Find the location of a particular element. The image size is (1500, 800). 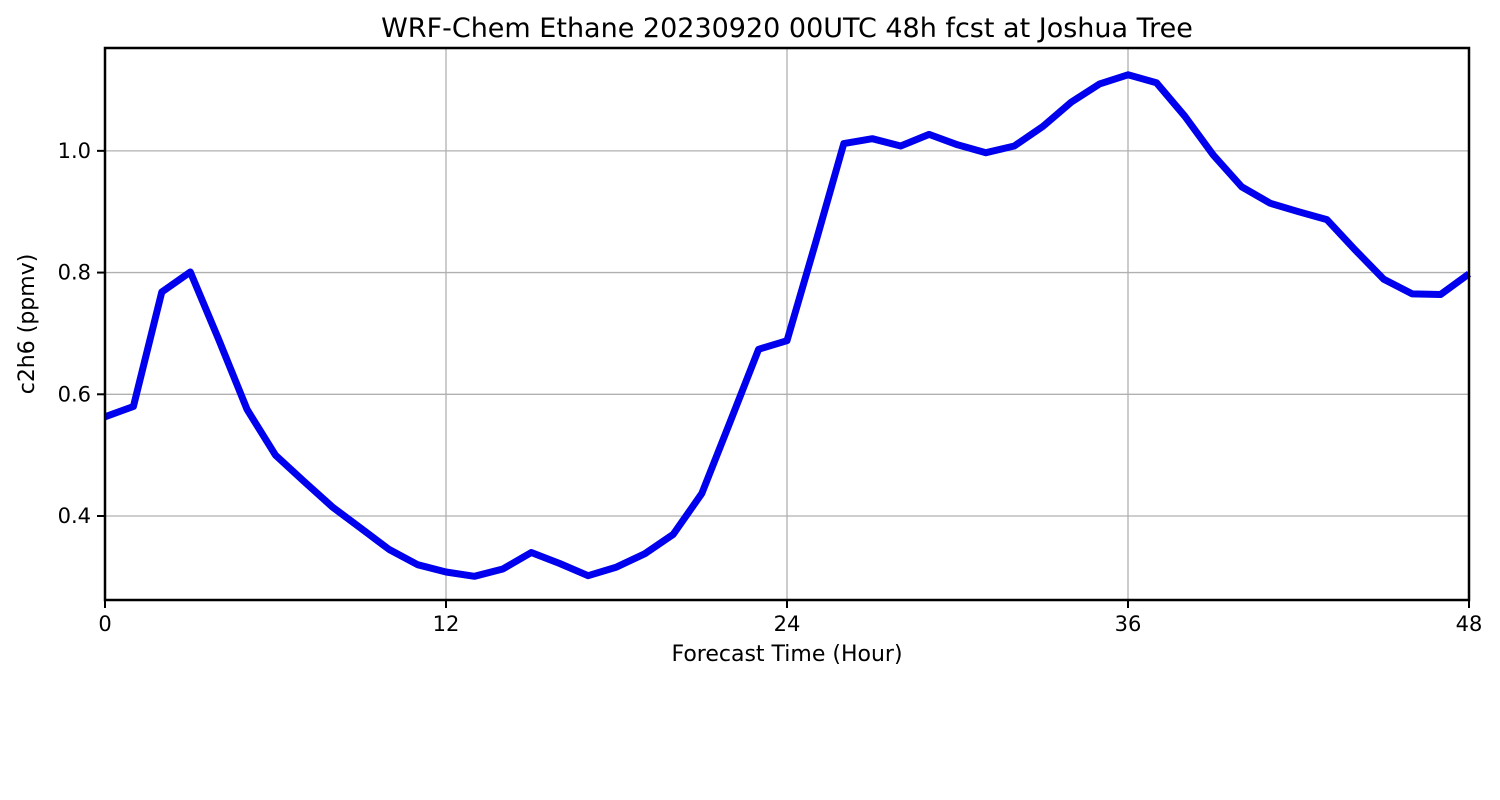

x-tick-label: 48 is located at coordinates (1469, 624).